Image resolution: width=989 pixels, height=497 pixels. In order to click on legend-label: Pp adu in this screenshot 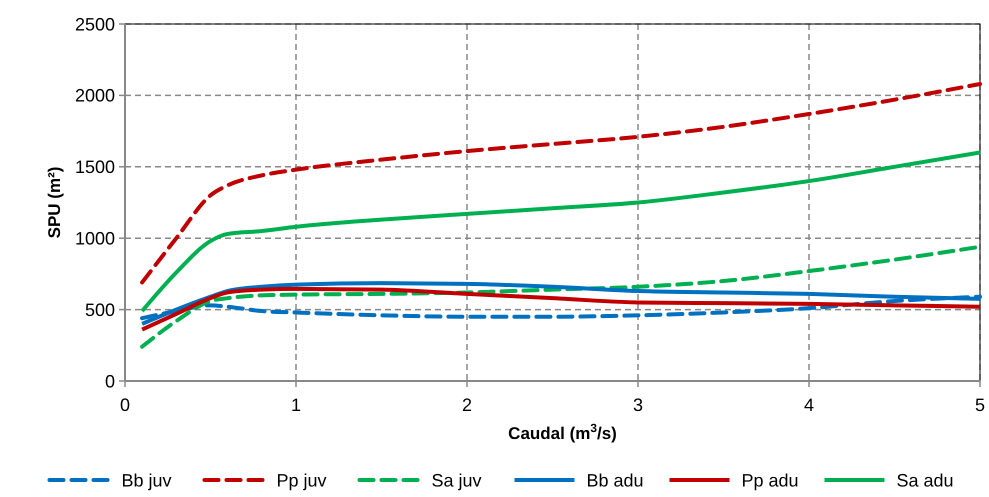, I will do `click(770, 480)`.